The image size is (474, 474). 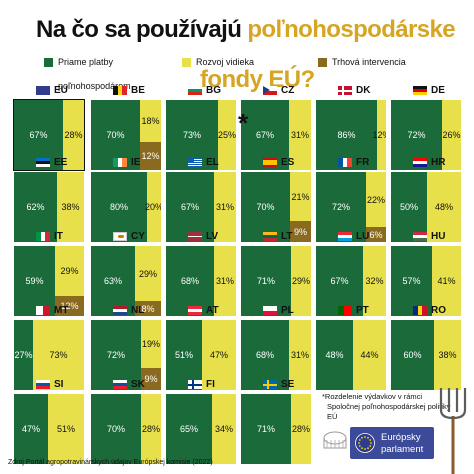 What do you see at coordinates (300, 207) in the screenshot?
I see `bar-stack-rest: 21% 9%` at bounding box center [300, 207].